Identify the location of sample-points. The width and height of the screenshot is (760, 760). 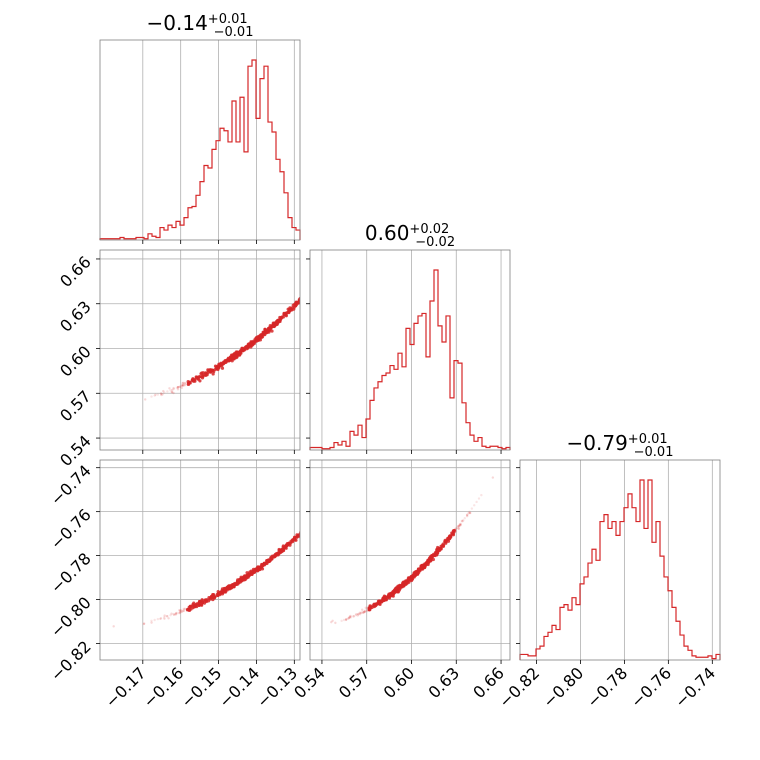
(234, 550).